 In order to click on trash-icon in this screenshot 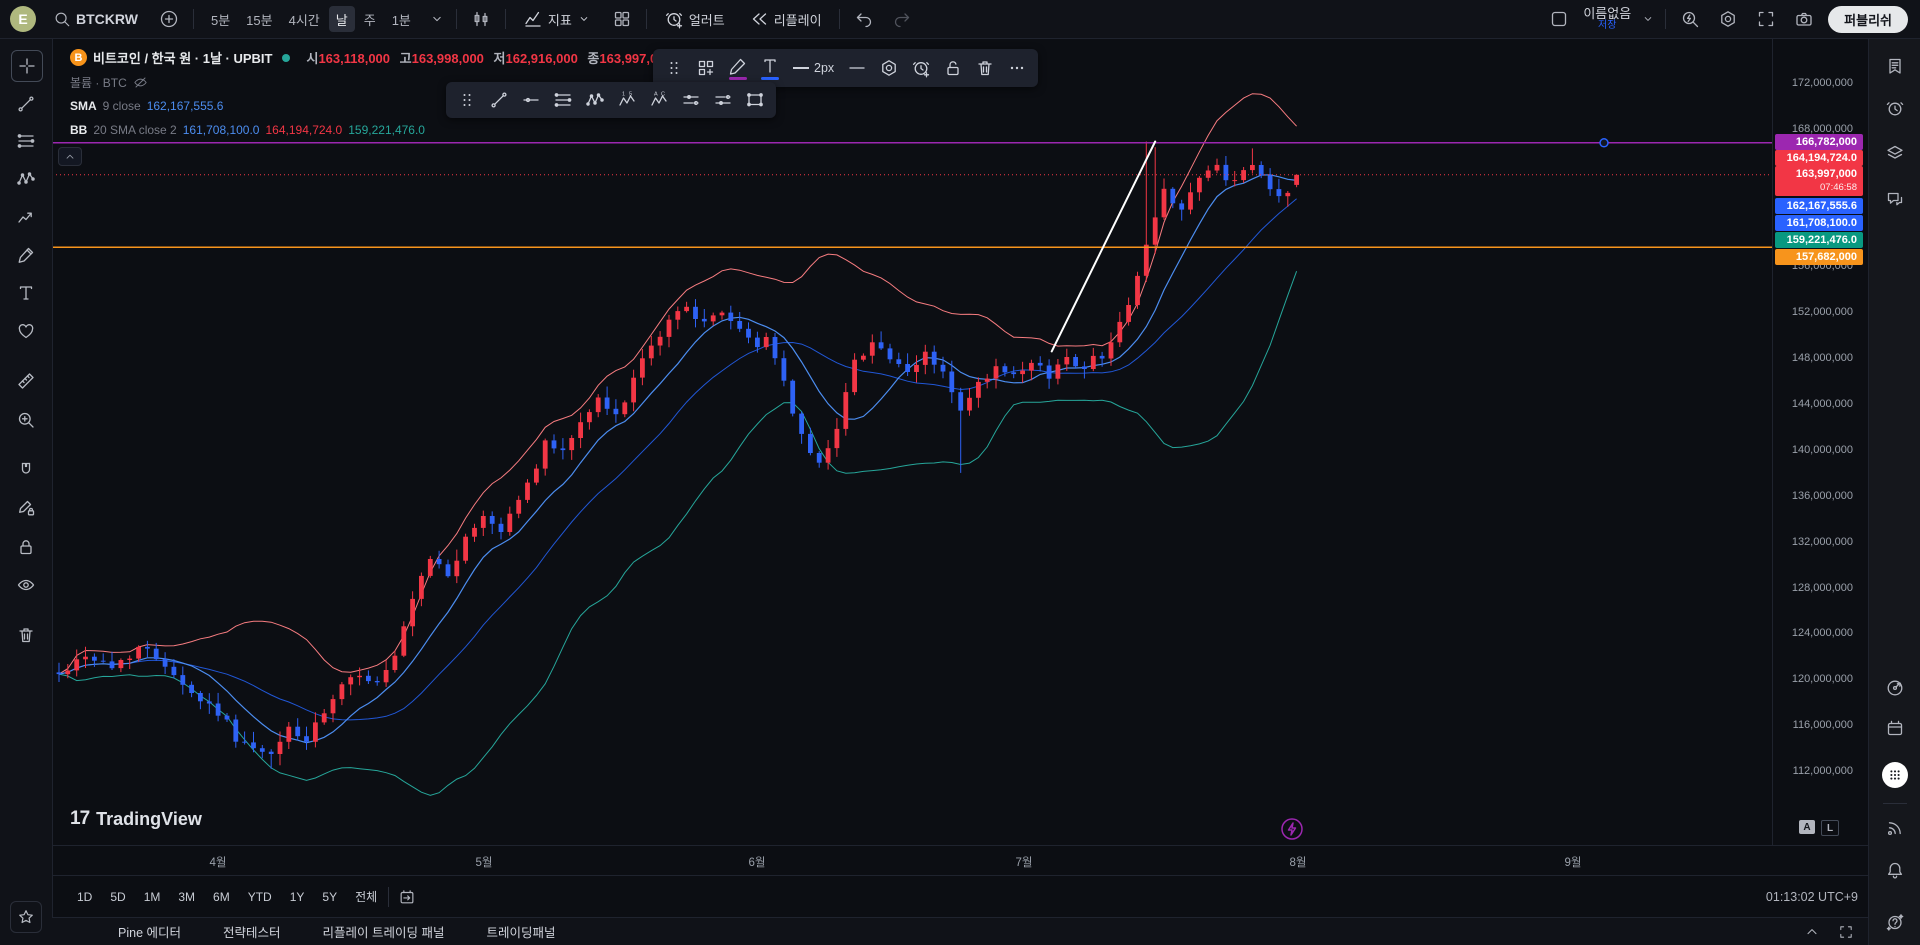, I will do `click(985, 68)`.